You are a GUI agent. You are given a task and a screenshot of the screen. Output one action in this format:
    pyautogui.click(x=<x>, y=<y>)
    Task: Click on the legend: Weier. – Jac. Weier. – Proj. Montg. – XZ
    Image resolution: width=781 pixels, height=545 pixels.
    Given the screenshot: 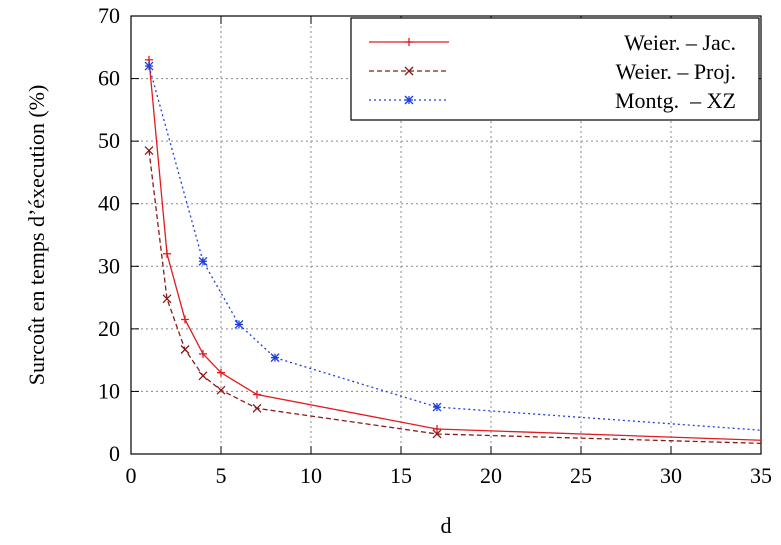 What is the action you would take?
    pyautogui.click(x=555, y=69)
    